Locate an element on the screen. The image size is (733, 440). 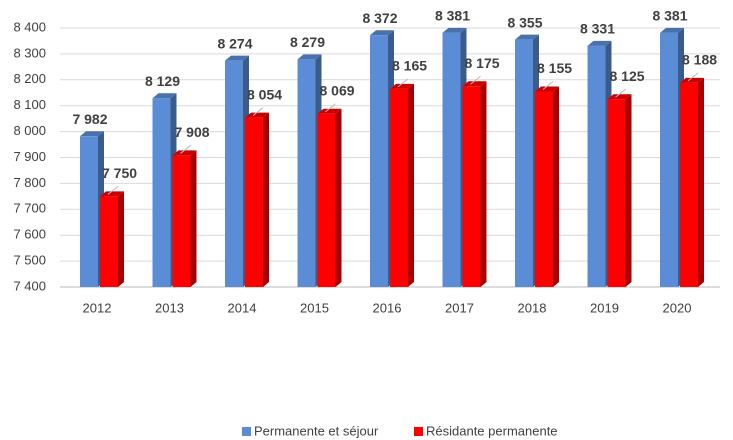
y-tick-label: 7 500 is located at coordinates (29, 260).